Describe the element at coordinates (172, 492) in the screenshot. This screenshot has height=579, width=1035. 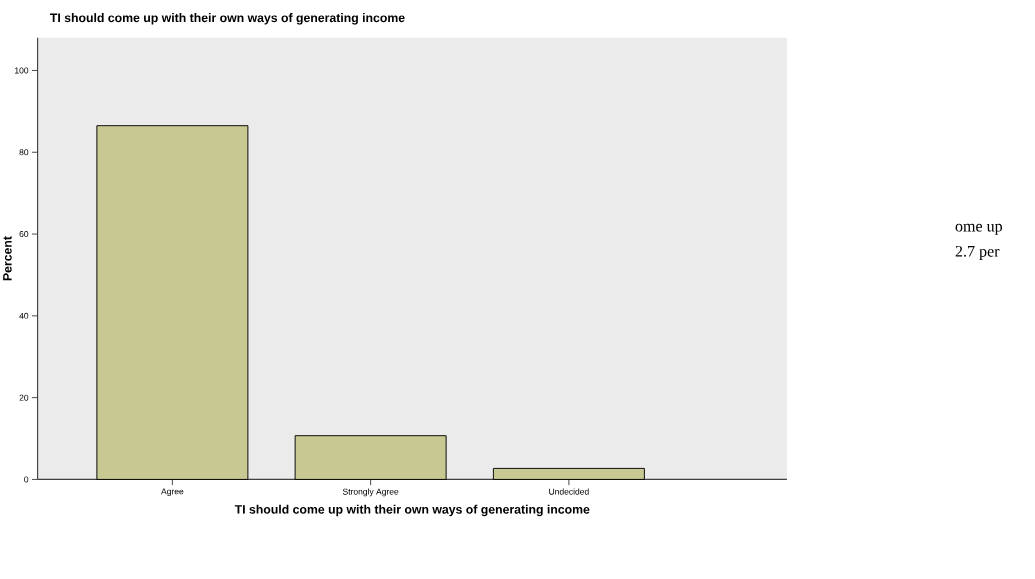
I see `x-tick-label: Agree` at that location.